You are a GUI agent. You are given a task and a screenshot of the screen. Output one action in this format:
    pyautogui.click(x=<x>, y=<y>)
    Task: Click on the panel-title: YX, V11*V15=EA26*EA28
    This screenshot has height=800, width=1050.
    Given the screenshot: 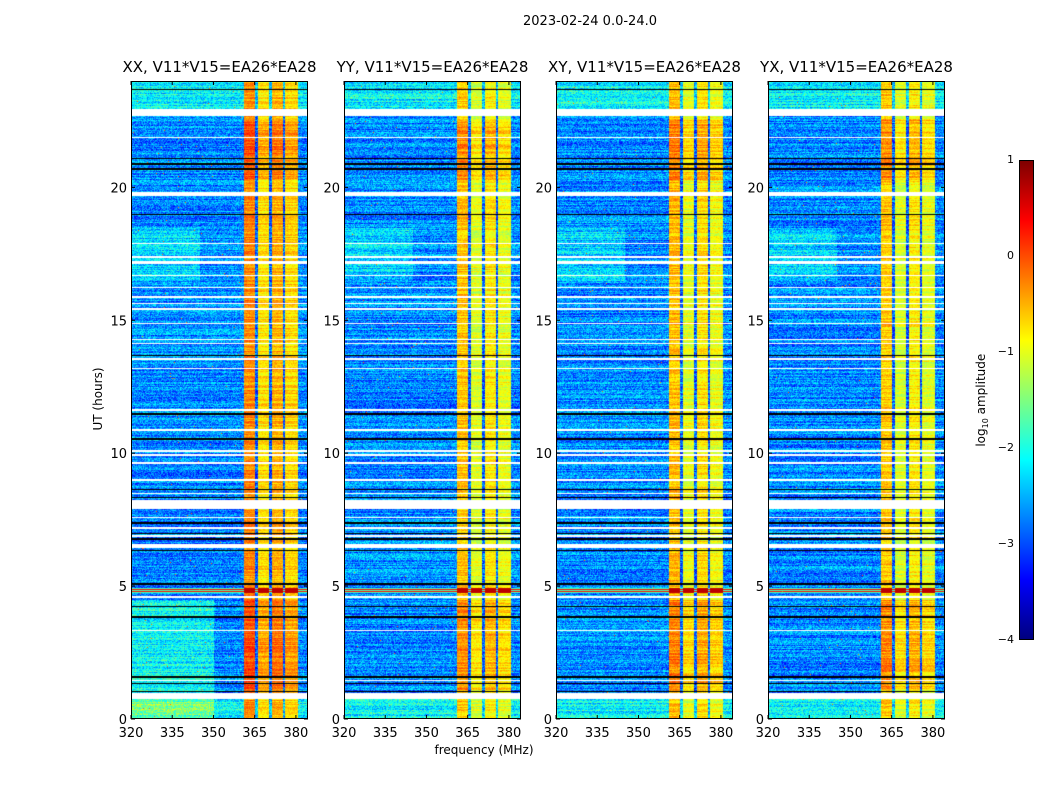 What is the action you would take?
    pyautogui.click(x=856, y=67)
    